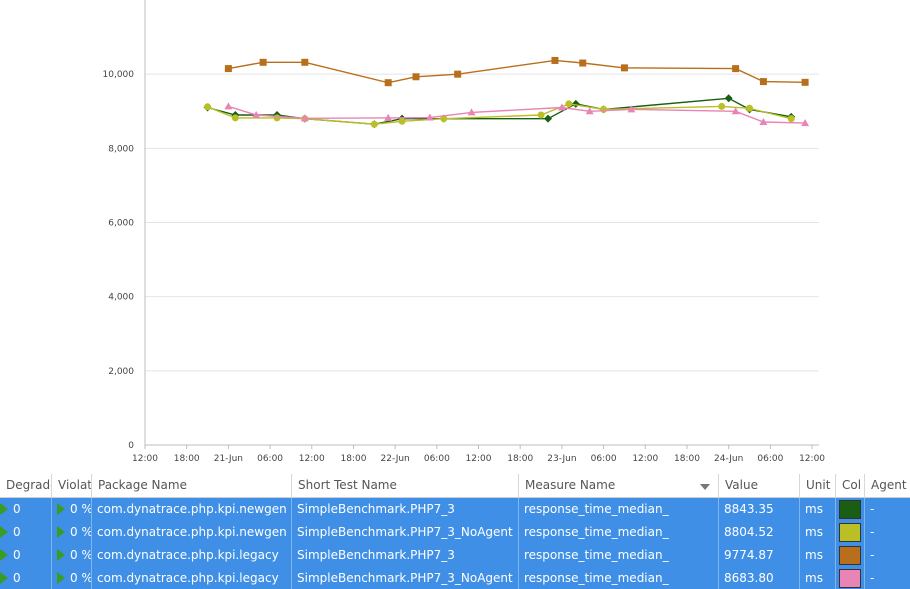 This screenshot has height=589, width=910. Describe the element at coordinates (817, 486) in the screenshot. I see `column-header-unit: Unit` at that location.